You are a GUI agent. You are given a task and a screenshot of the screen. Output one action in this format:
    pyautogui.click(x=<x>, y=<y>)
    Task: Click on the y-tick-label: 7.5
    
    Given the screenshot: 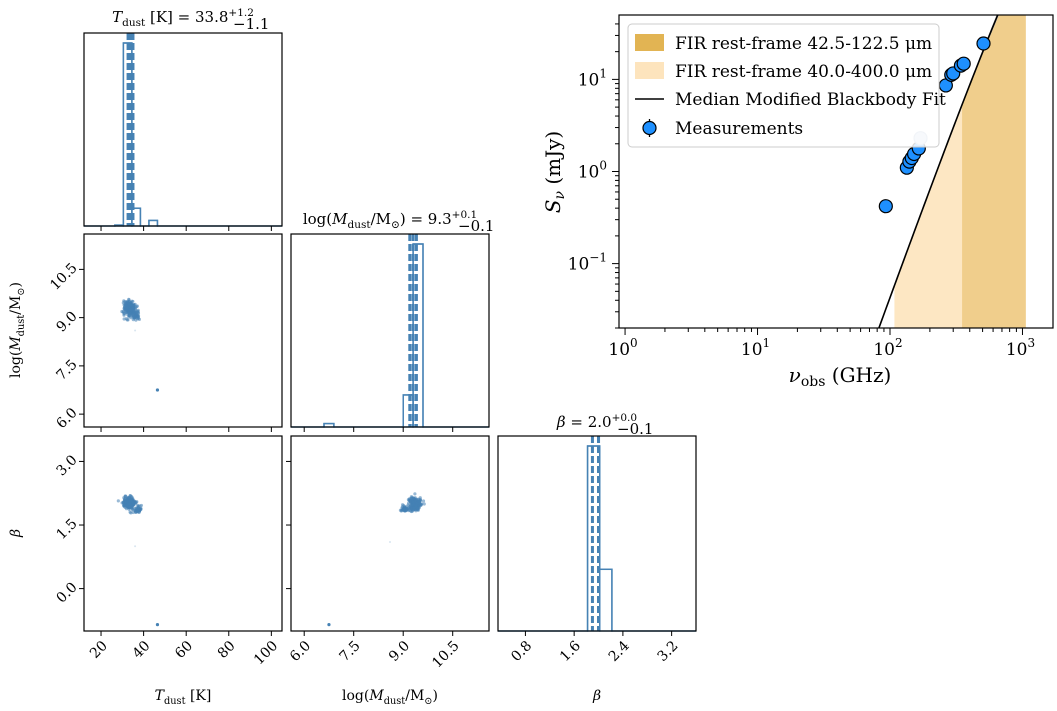 What is the action you would take?
    pyautogui.click(x=67, y=370)
    